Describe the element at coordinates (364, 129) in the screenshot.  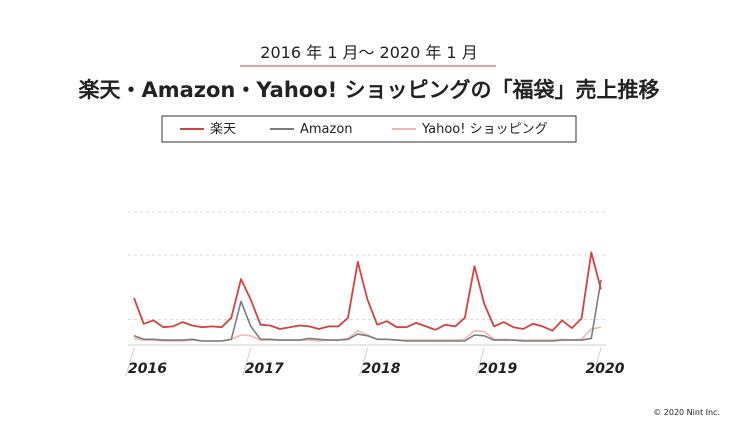
I see `legend: 楽天 Amazon Yahoo! ショッピング` at that location.